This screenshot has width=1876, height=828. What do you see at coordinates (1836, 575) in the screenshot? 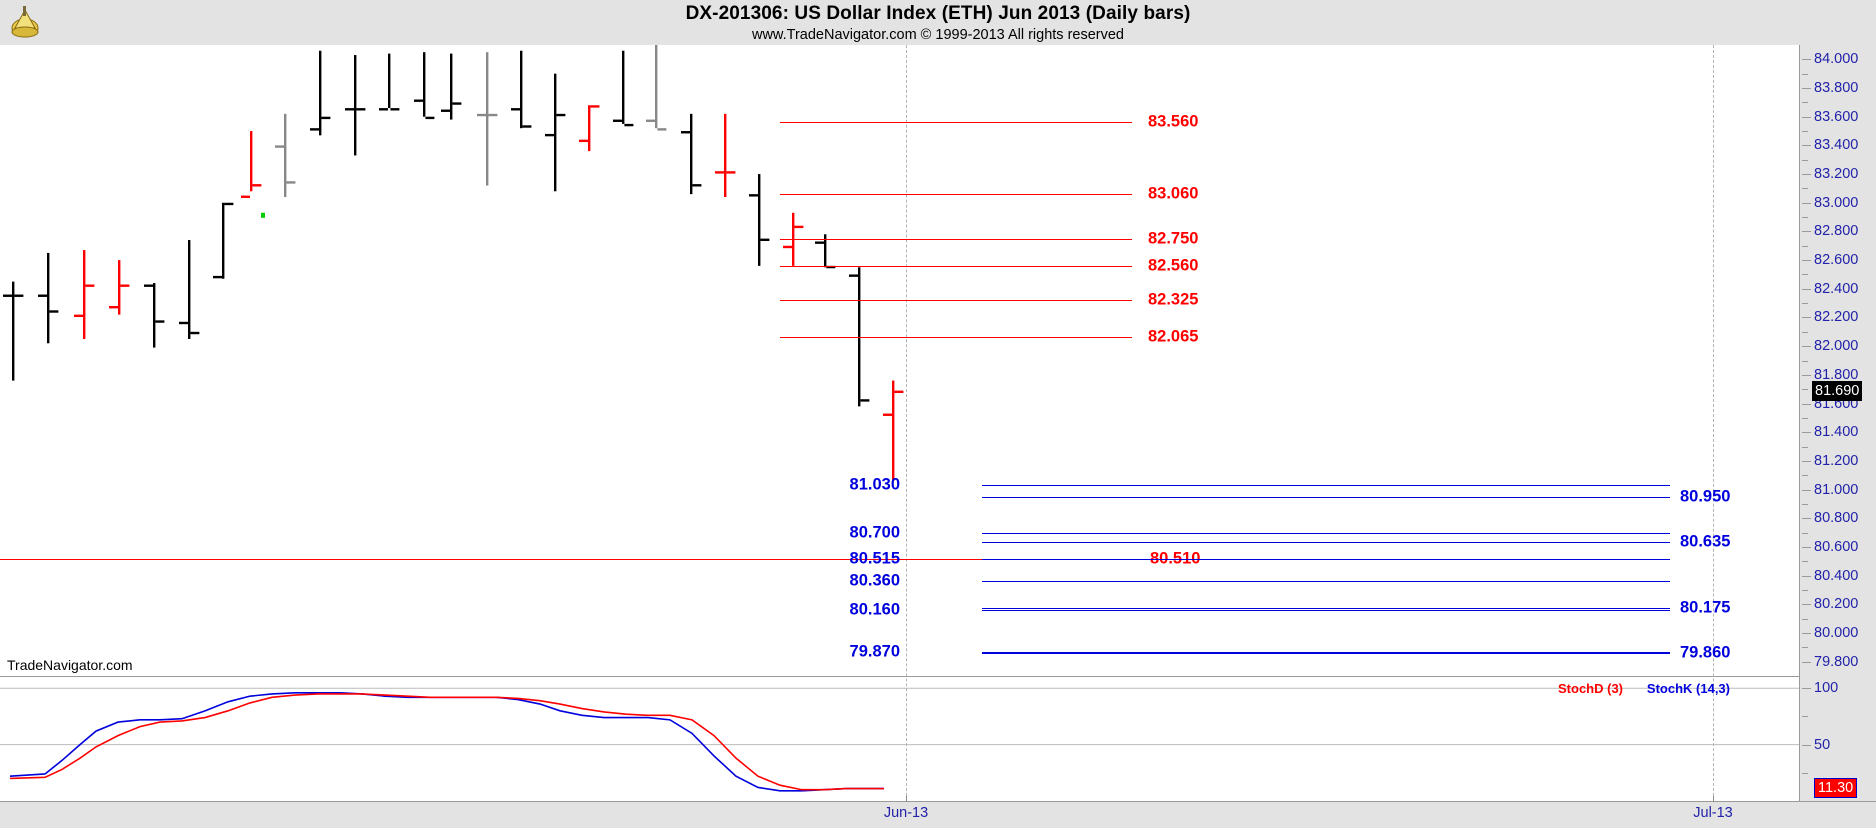
I see `price-axis-tick-label: 80.400` at bounding box center [1836, 575].